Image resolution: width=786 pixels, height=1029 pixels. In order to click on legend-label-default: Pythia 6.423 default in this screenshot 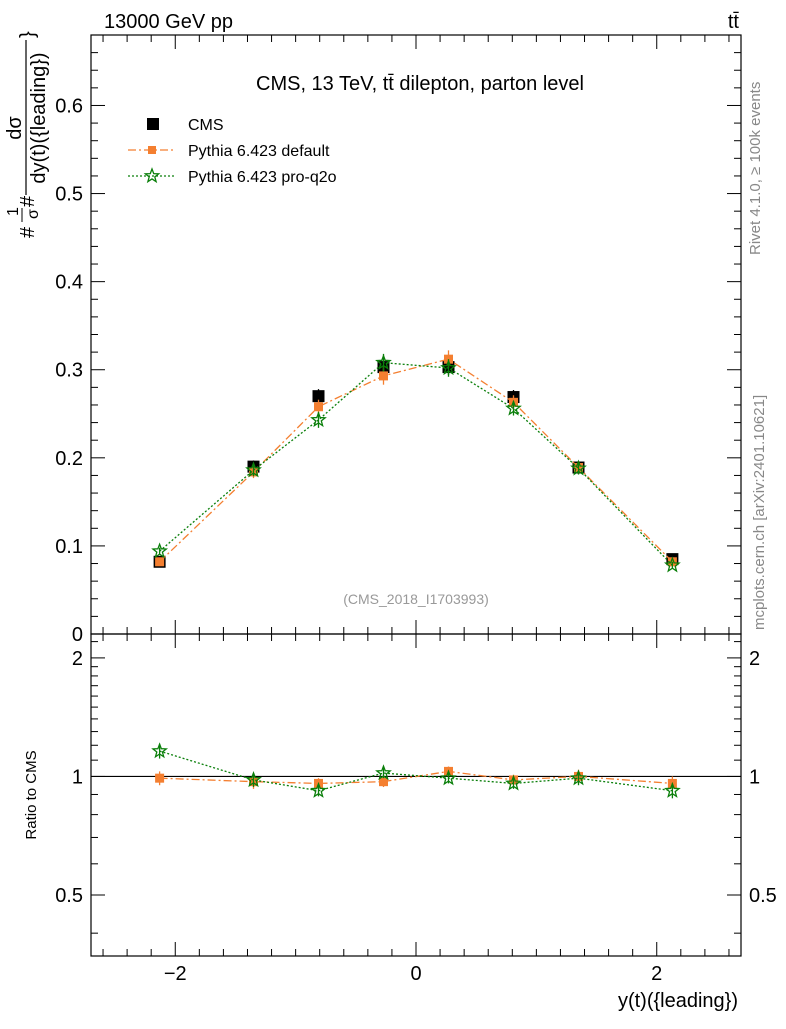, I will do `click(259, 151)`.